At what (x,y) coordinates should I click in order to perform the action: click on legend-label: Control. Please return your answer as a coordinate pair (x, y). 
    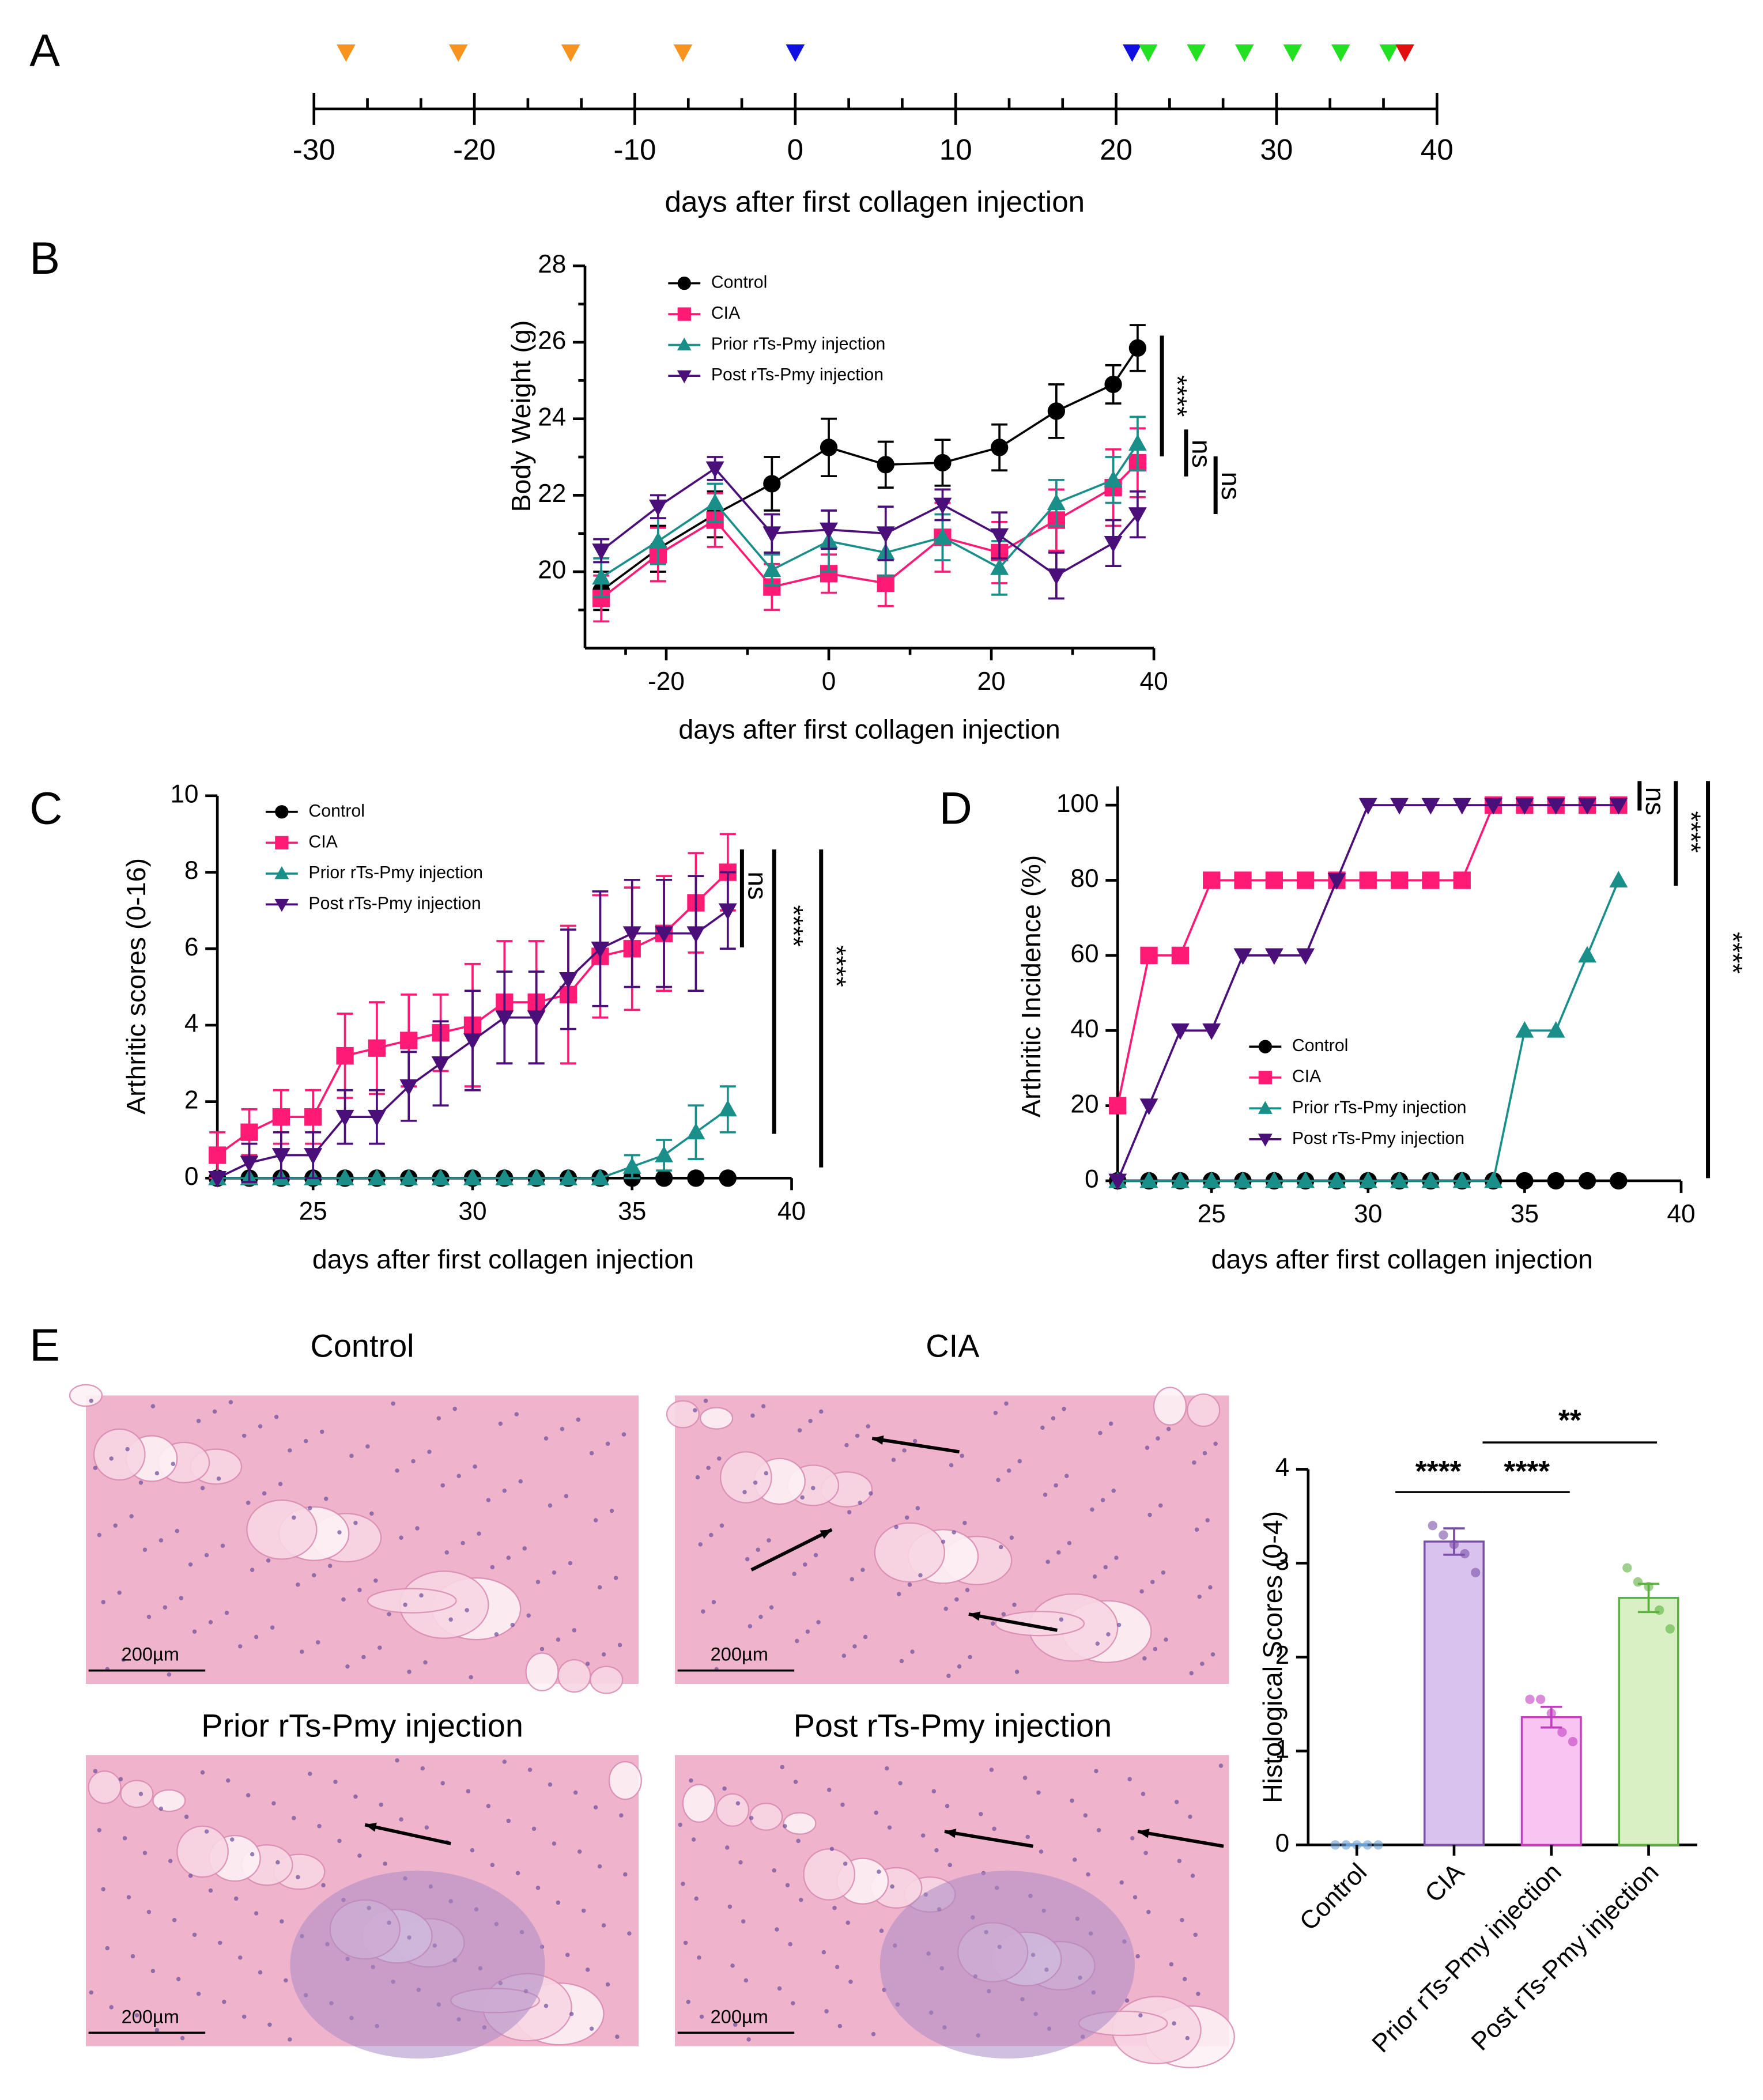
    Looking at the image, I should click on (739, 282).